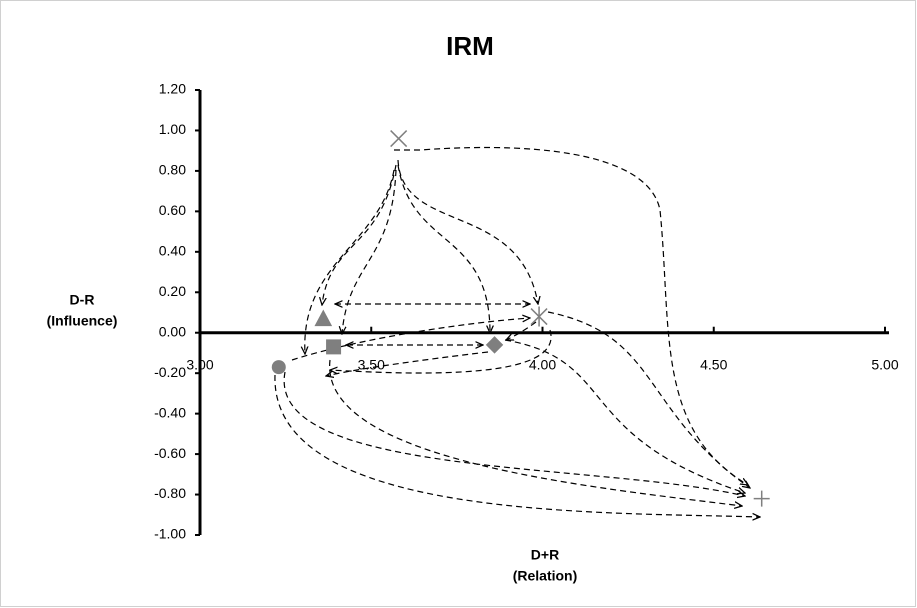 This screenshot has height=608, width=917. Describe the element at coordinates (172, 210) in the screenshot. I see `y-tick-label: 0.60` at that location.